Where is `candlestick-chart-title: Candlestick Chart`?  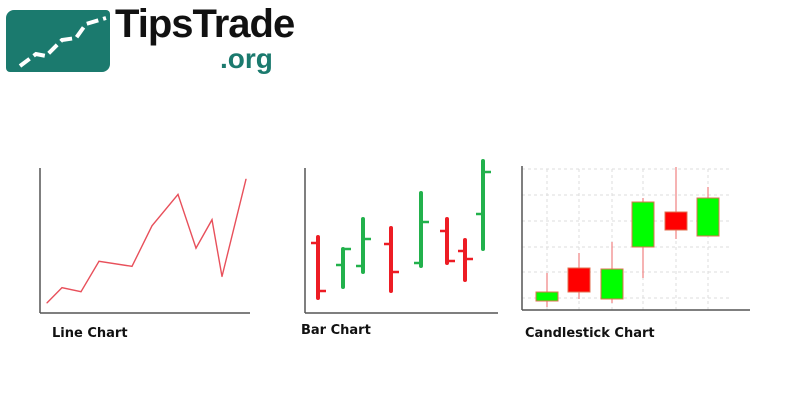
candlestick-chart-title: Candlestick Chart is located at coordinates (590, 333).